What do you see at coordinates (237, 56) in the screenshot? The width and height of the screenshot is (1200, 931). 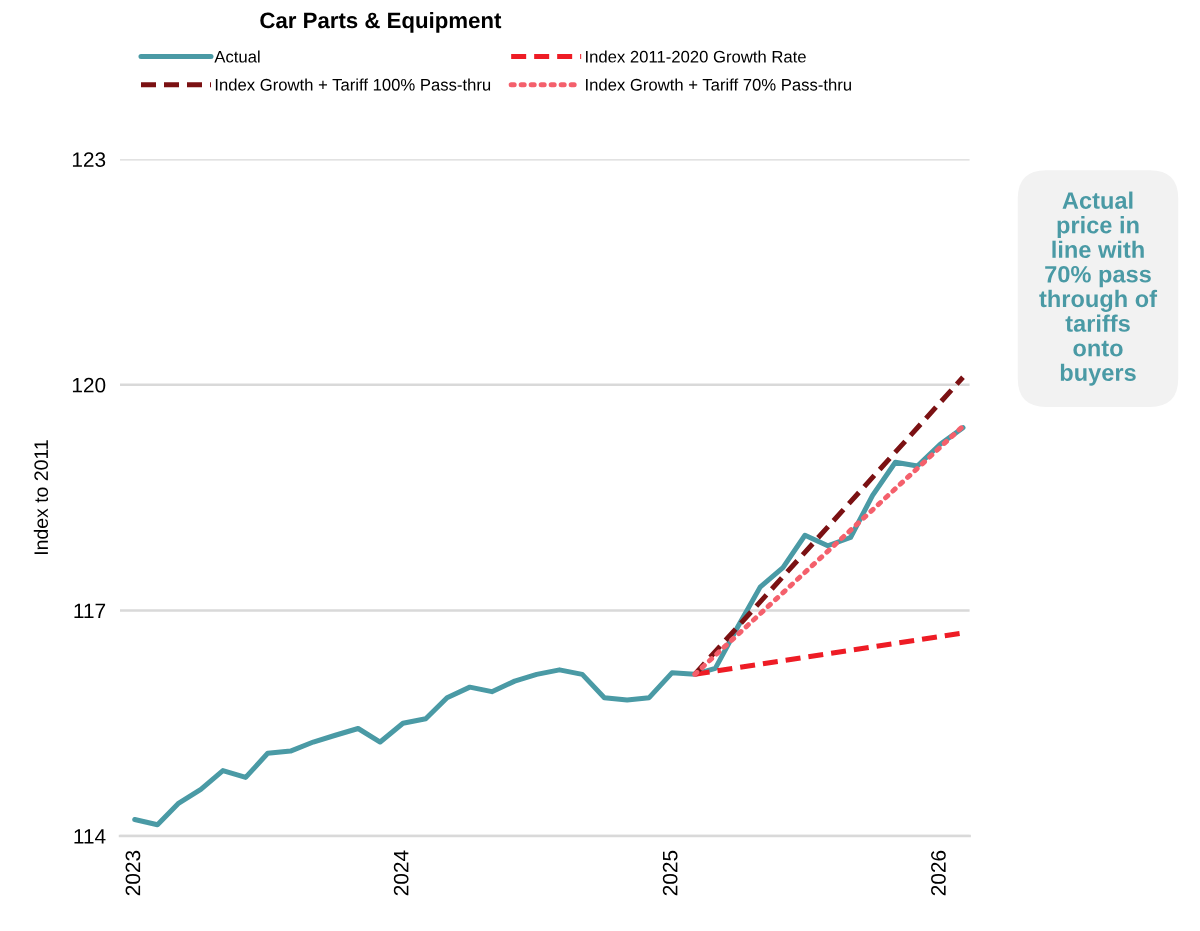 I see `legend-label: Actual` at bounding box center [237, 56].